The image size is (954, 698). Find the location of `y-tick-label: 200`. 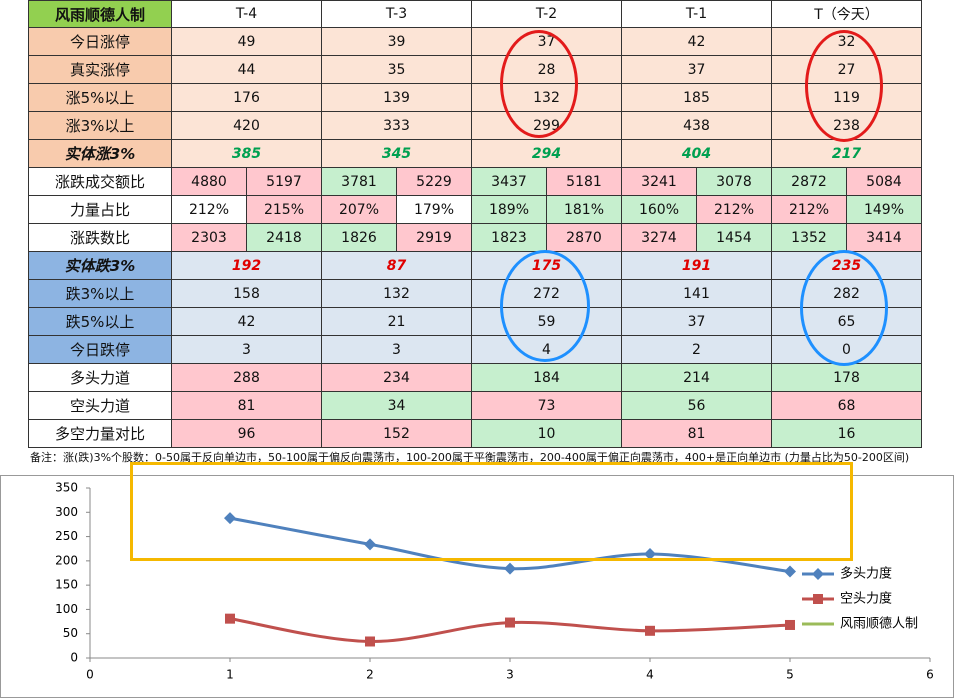

y-tick-label: 200 is located at coordinates (66, 560).